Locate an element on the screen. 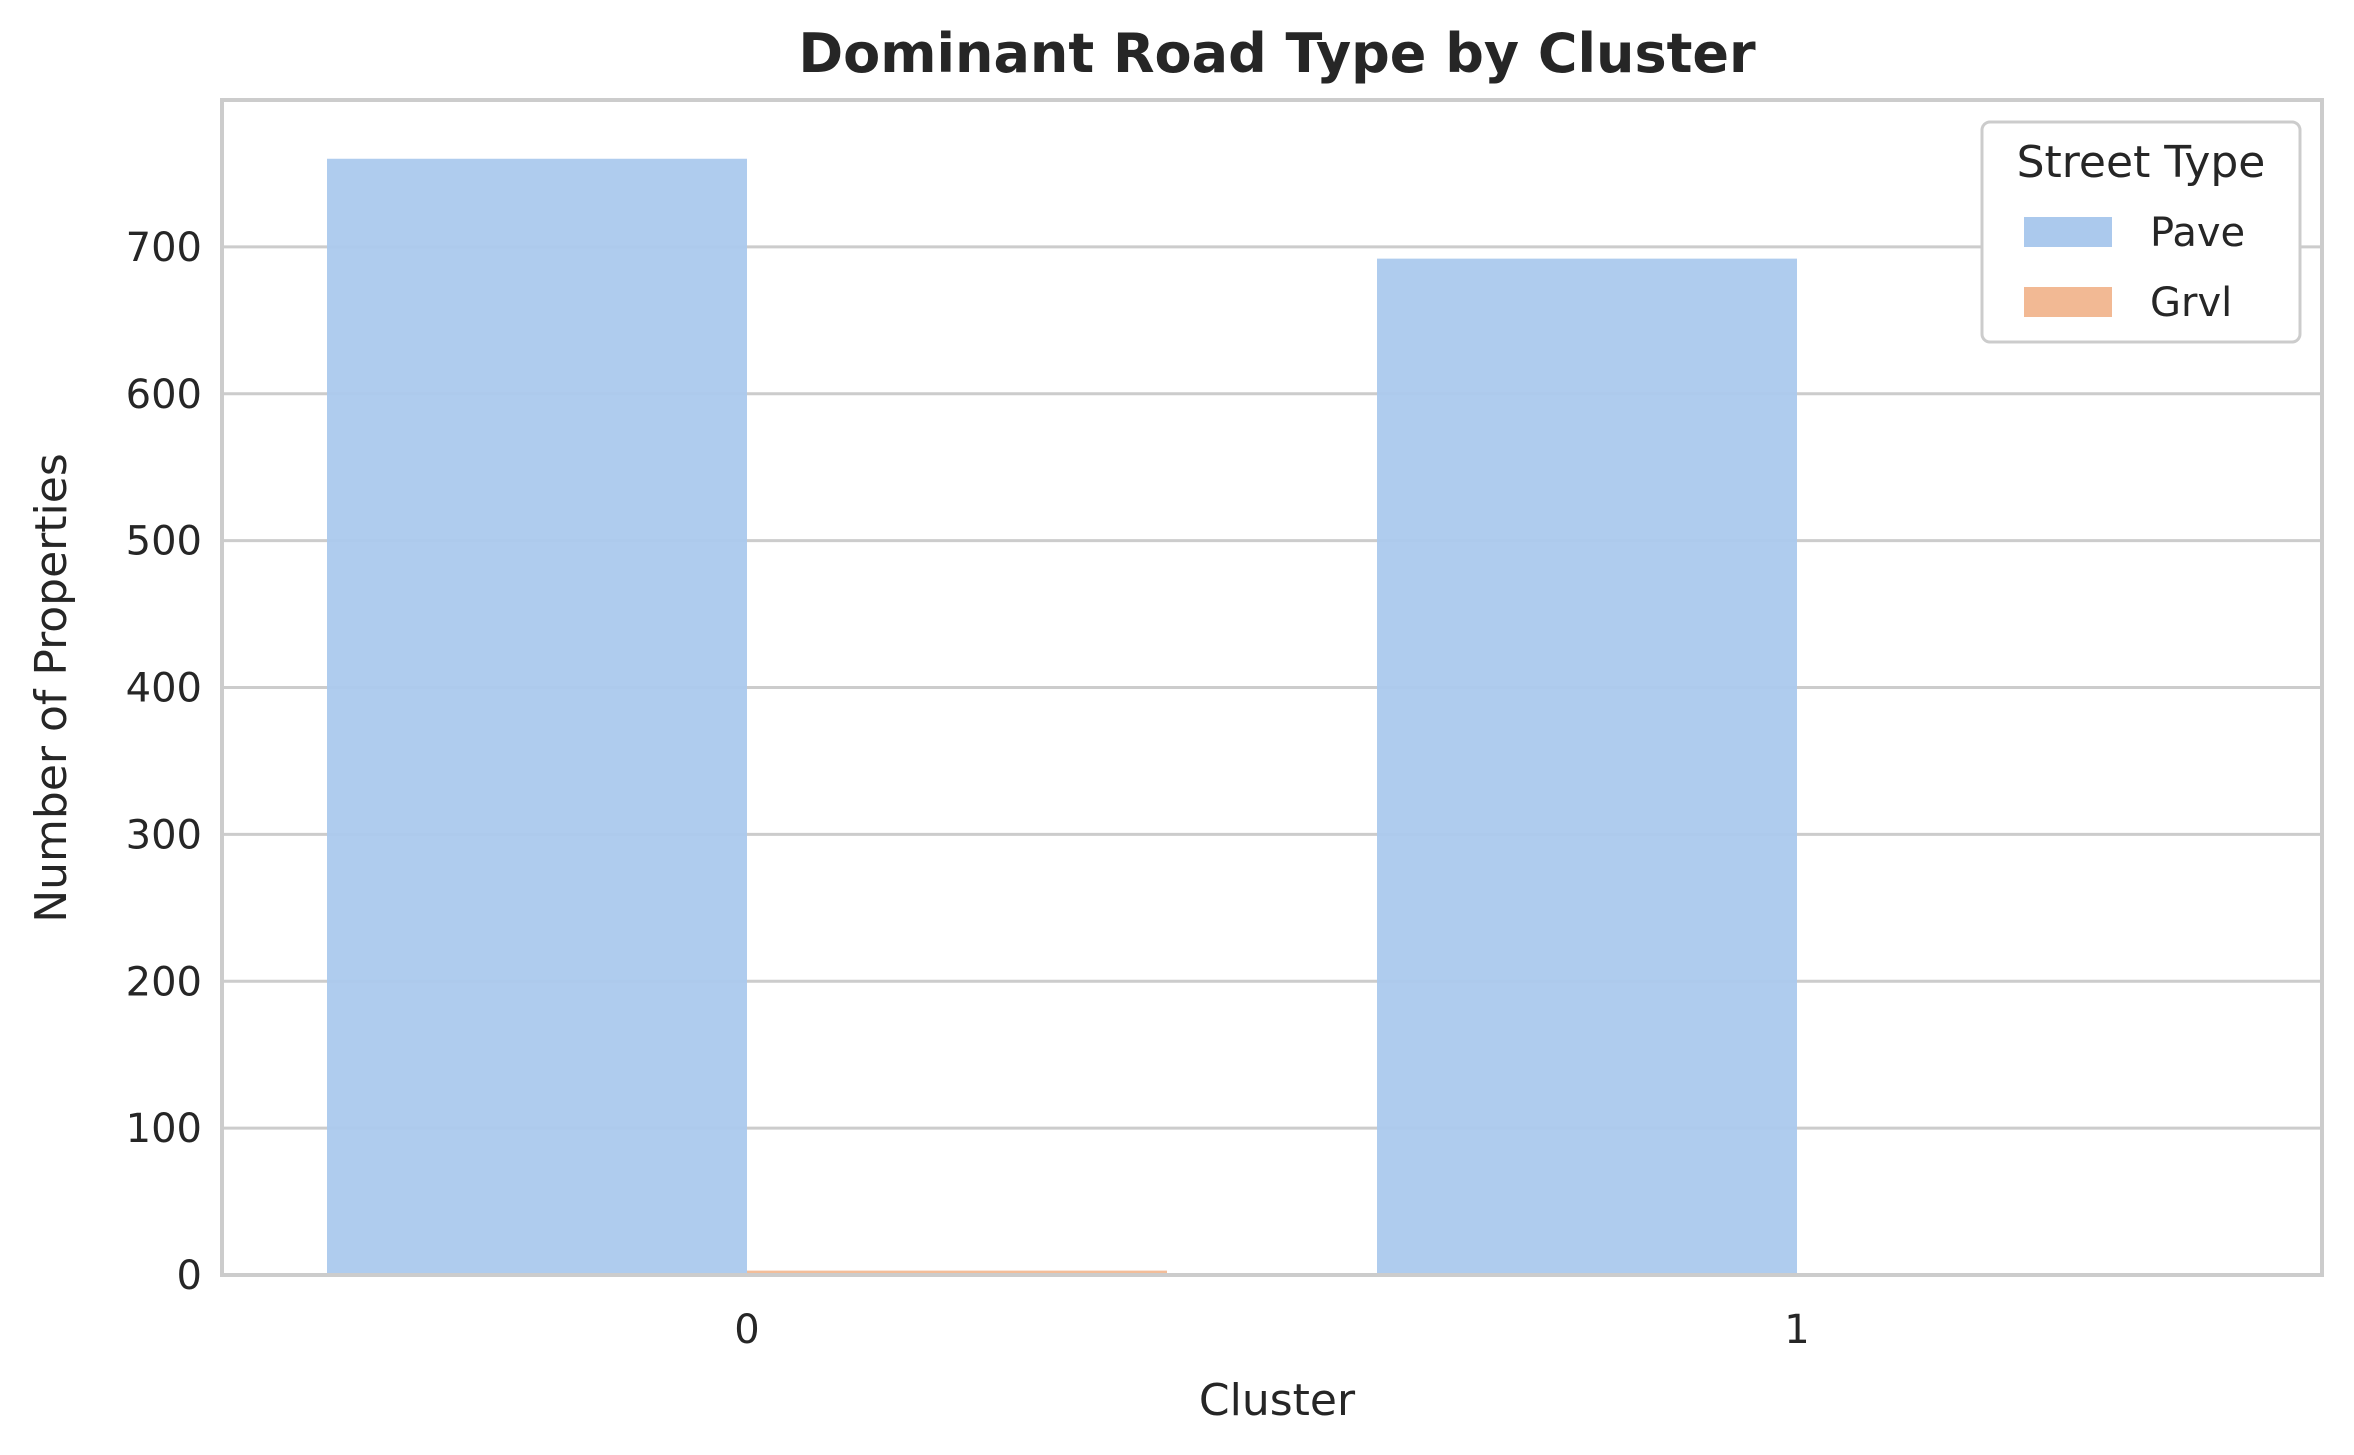 The height and width of the screenshot is (1455, 2354). legend-swatch-pave is located at coordinates (2068, 232).